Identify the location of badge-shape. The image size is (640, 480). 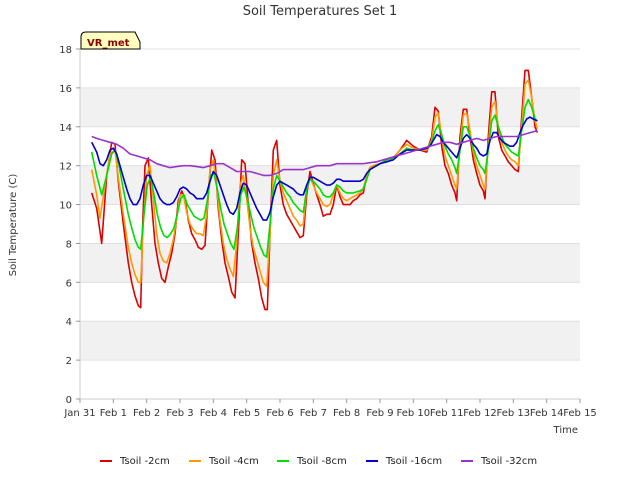
(110, 40).